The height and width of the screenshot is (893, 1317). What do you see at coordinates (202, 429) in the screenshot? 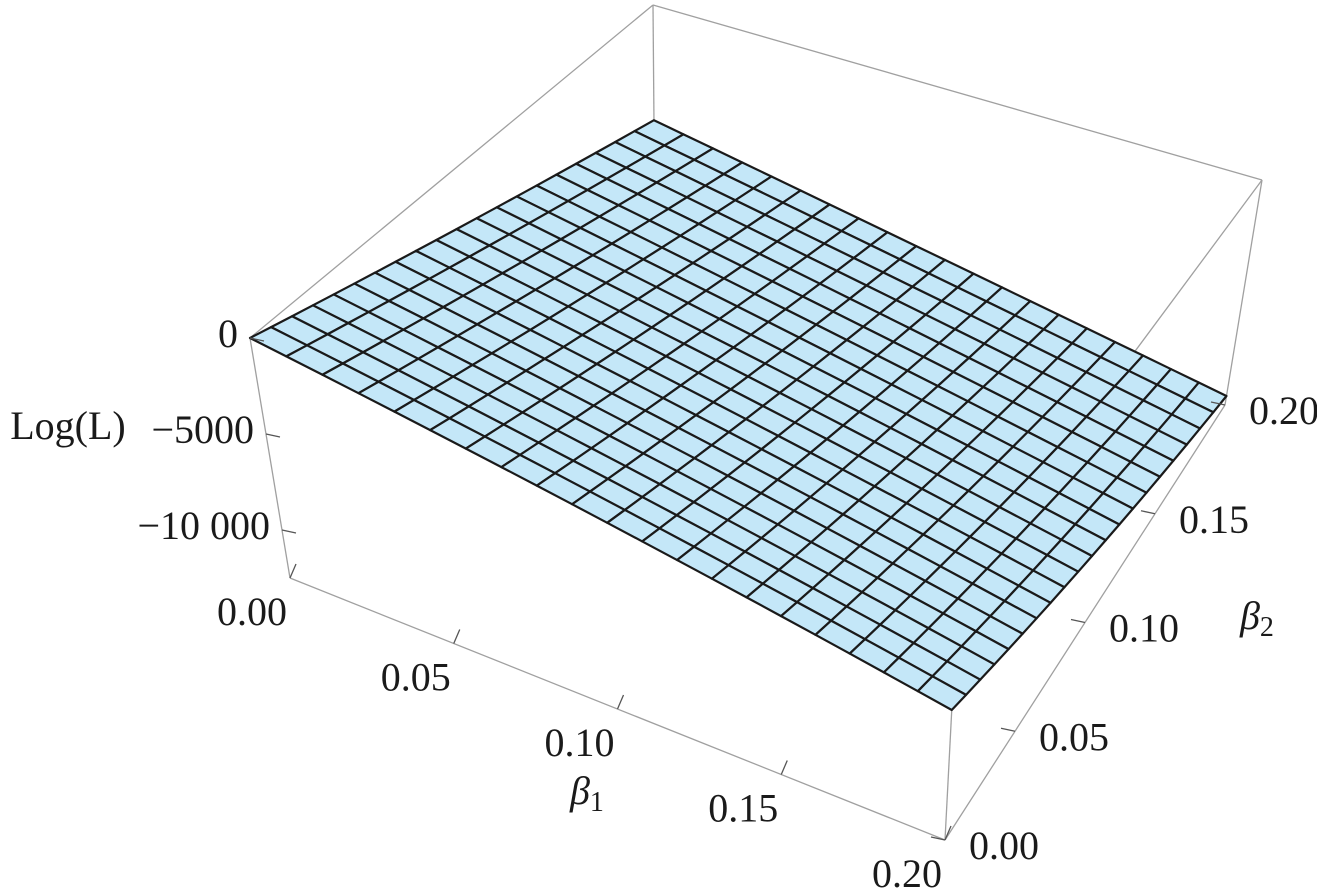
I see `z-tick-label: −5000` at bounding box center [202, 429].